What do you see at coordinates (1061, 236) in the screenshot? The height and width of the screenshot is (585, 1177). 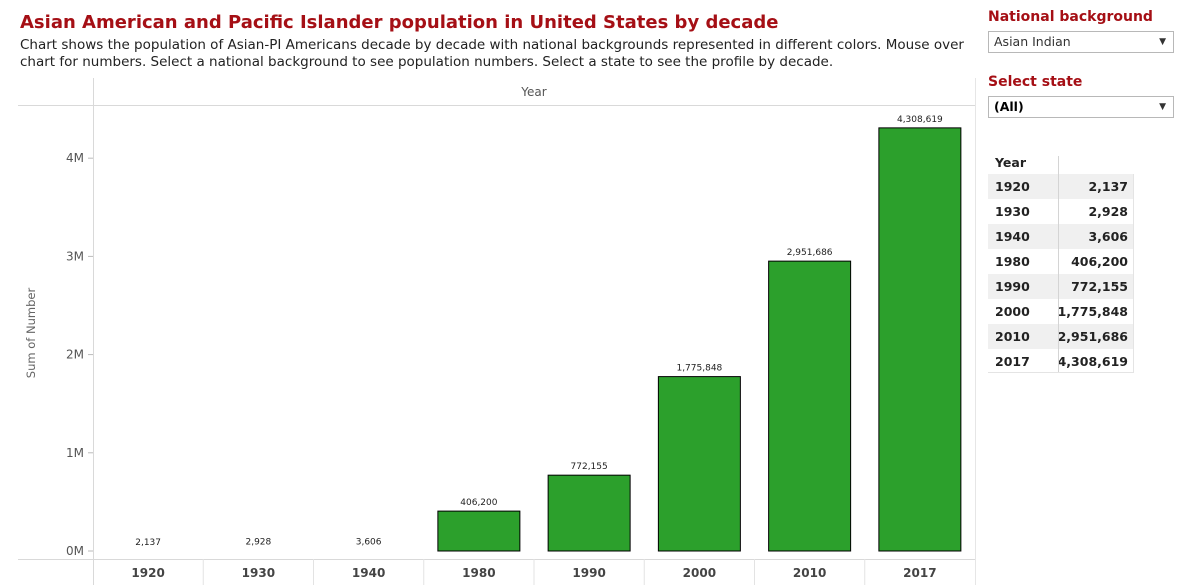 I see `table-row: 1940 3,606` at bounding box center [1061, 236].